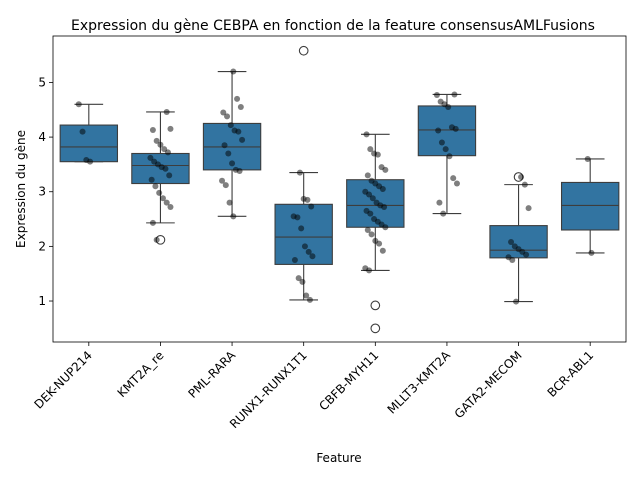 The image size is (639, 479). Describe the element at coordinates (338, 458) in the screenshot. I see `x-axis-label: Feature` at that location.